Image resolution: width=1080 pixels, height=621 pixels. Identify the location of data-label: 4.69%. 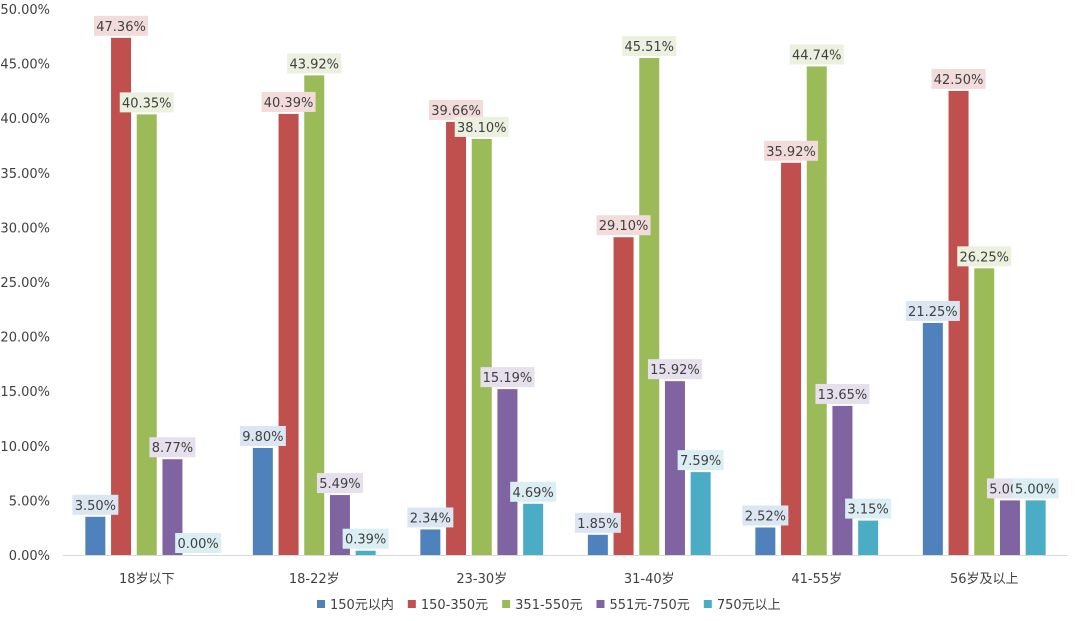
(532, 493).